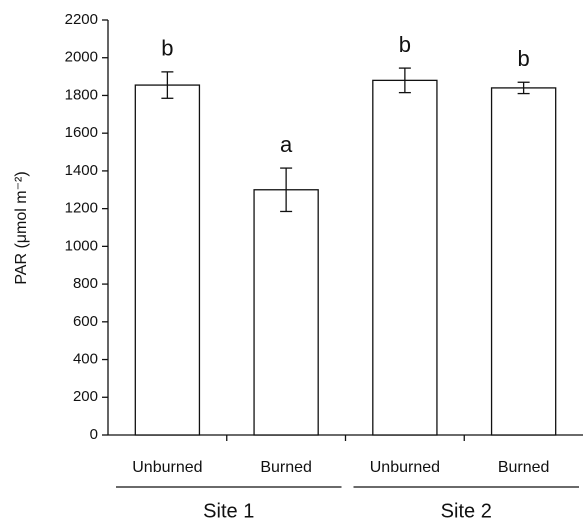 The height and width of the screenshot is (525, 587). I want to click on y-tick-label: 1400, so click(81, 170).